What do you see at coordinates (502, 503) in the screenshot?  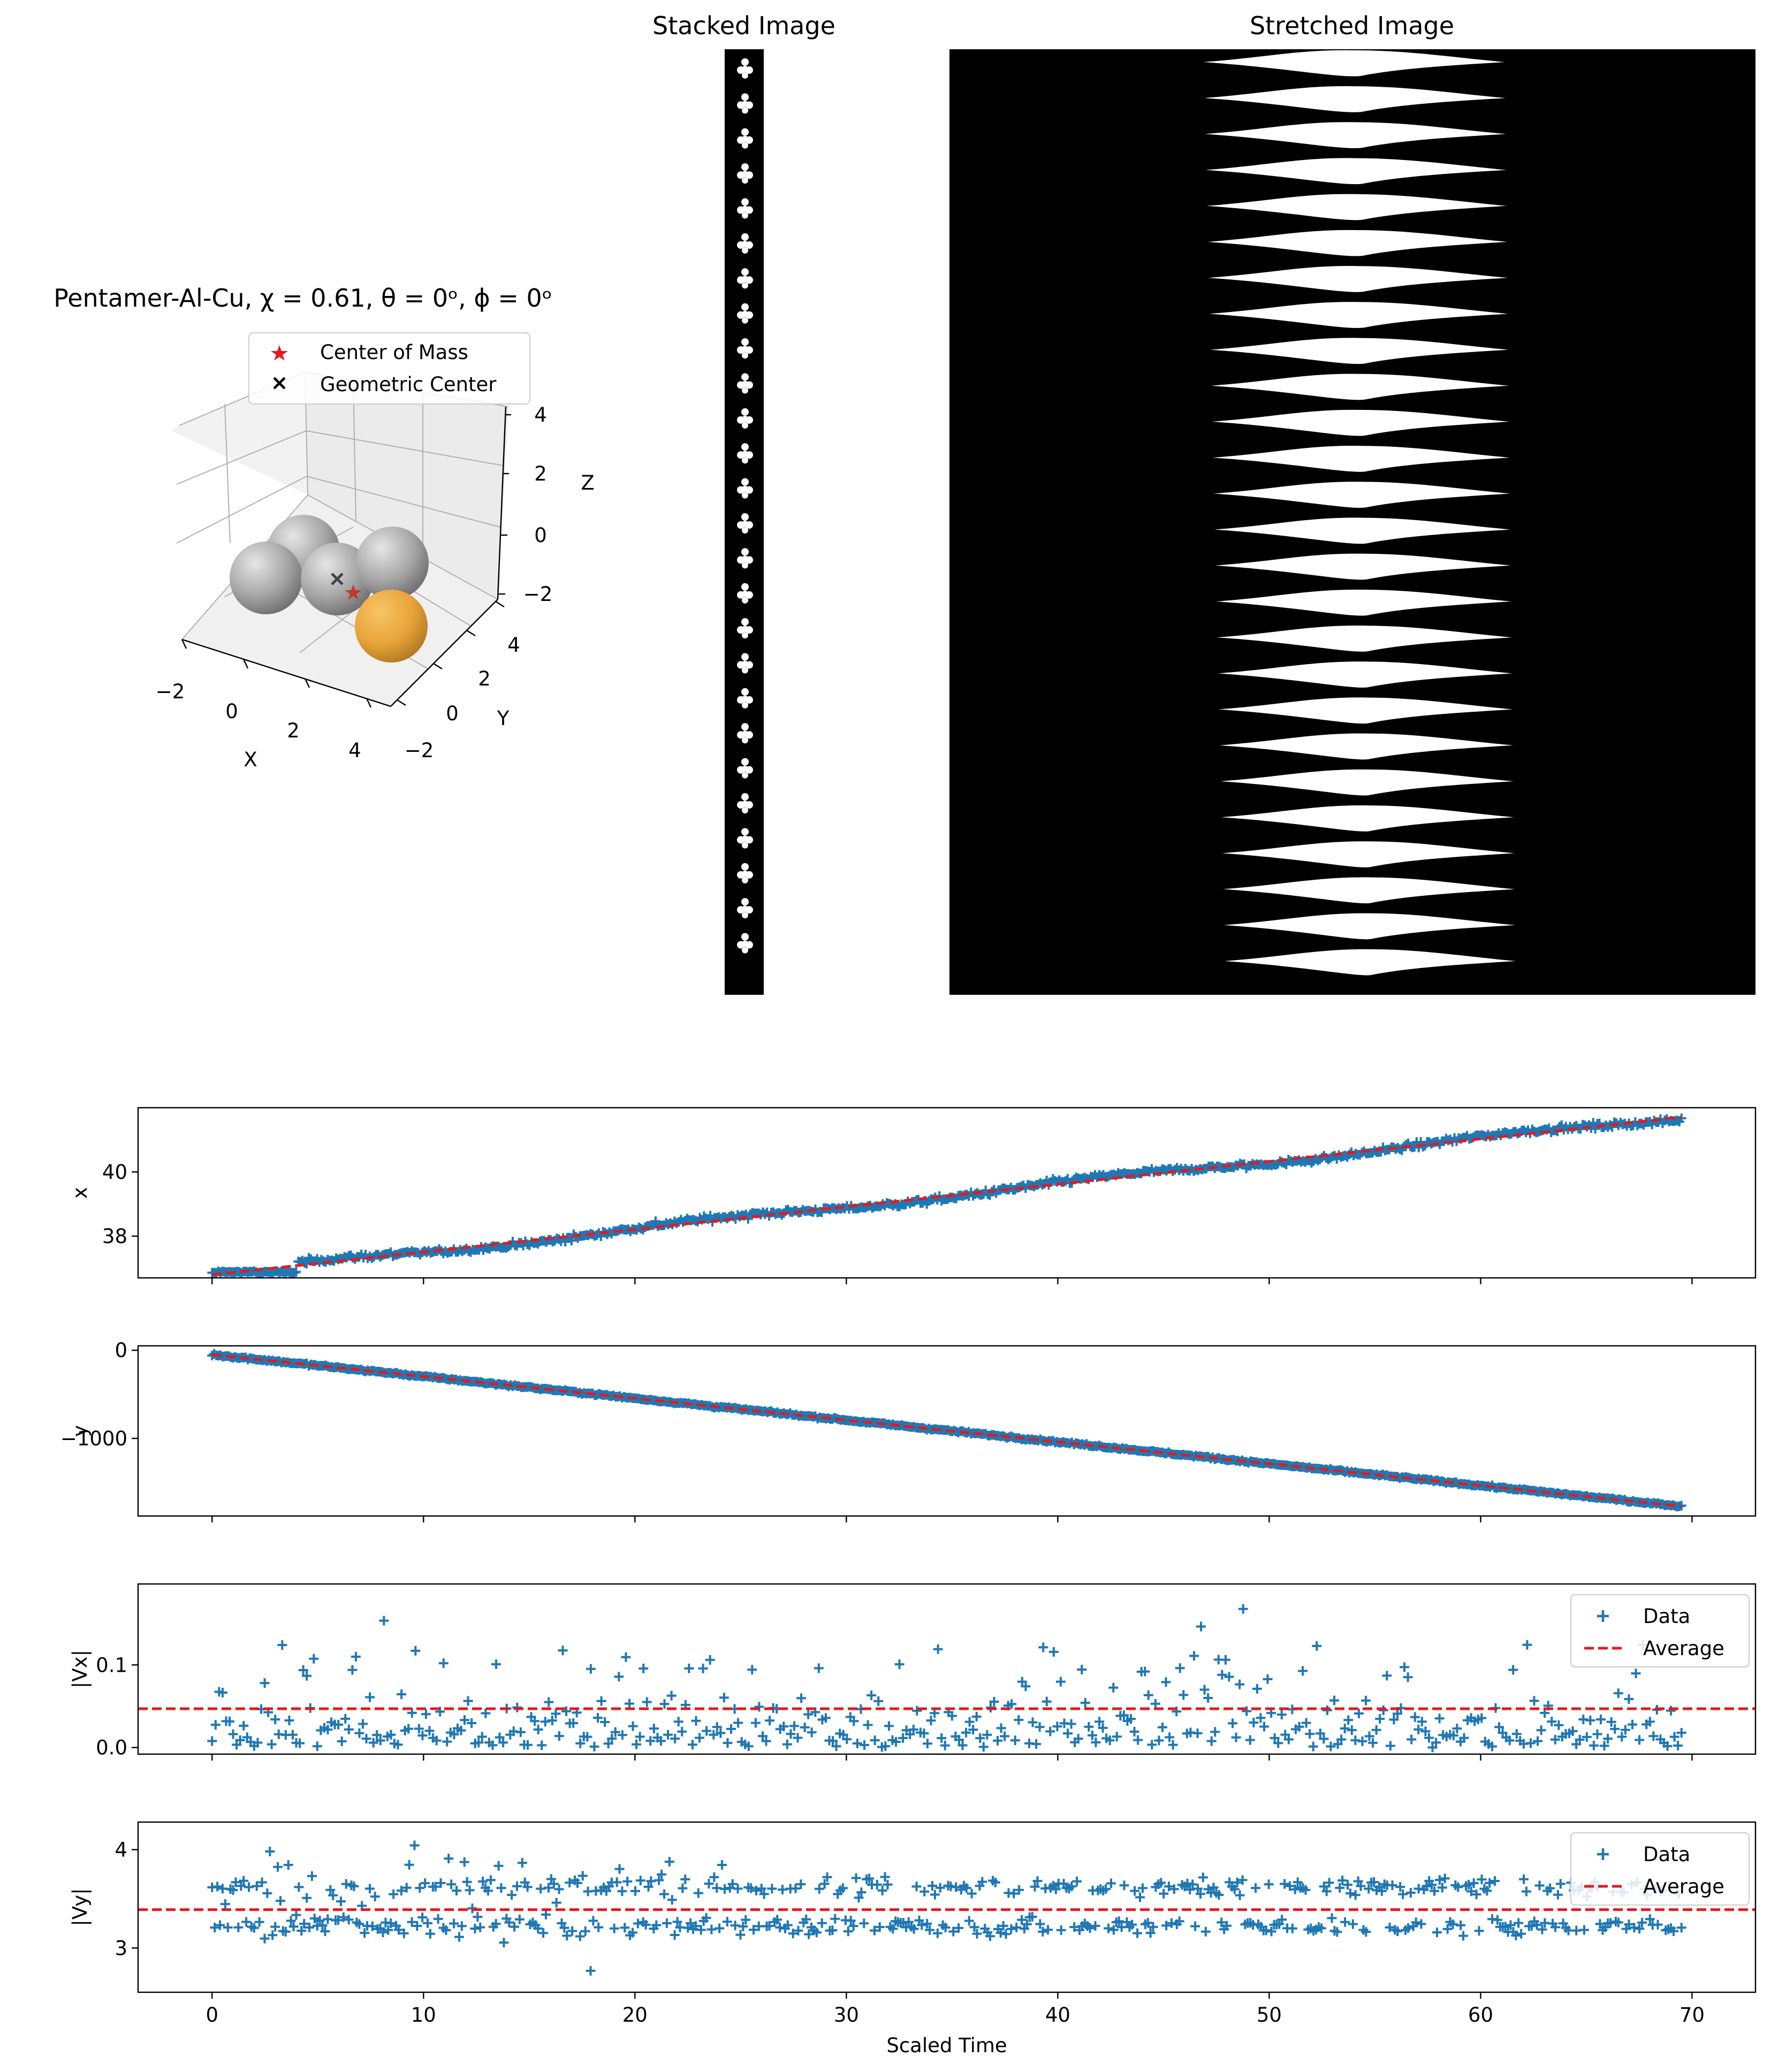 I see `z-axis-3d` at bounding box center [502, 503].